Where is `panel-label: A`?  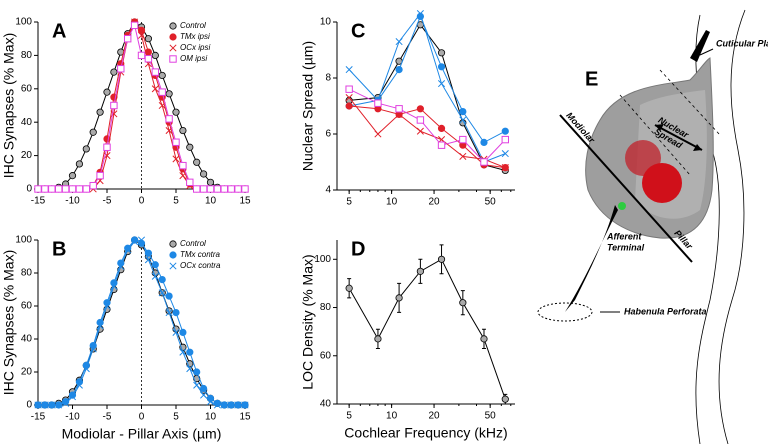
panel-label: A is located at coordinates (59, 31).